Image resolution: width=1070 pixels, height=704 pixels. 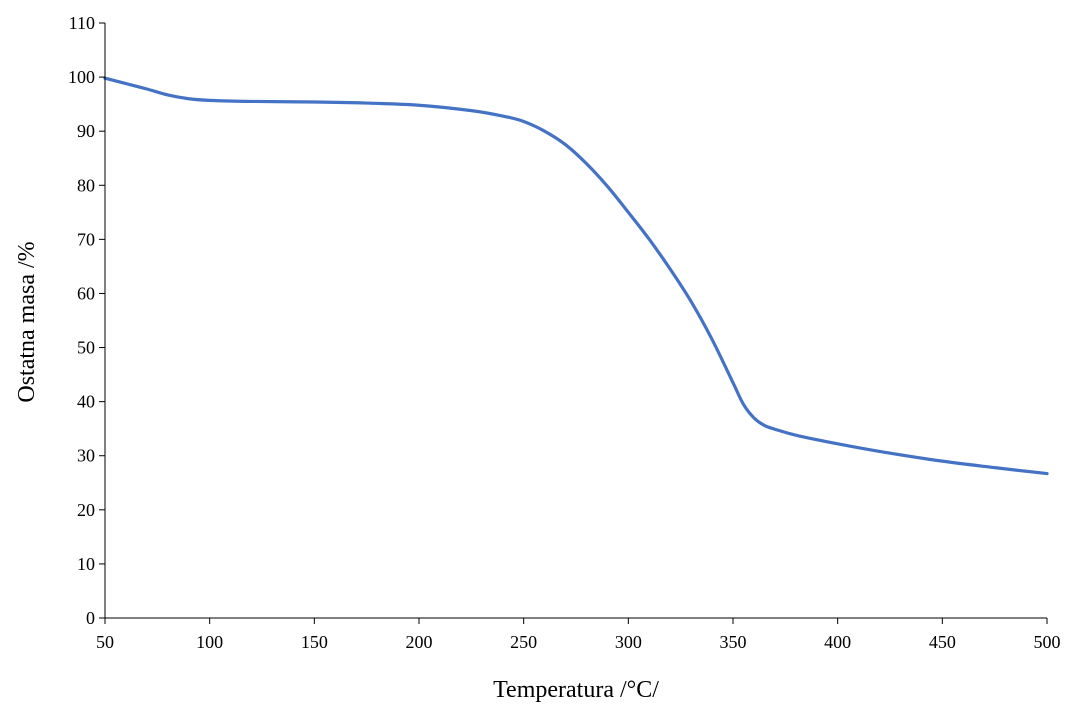 I want to click on x-ticks: 50 100 150 200 250 300 350 400 450 500, so click(x=578, y=635).